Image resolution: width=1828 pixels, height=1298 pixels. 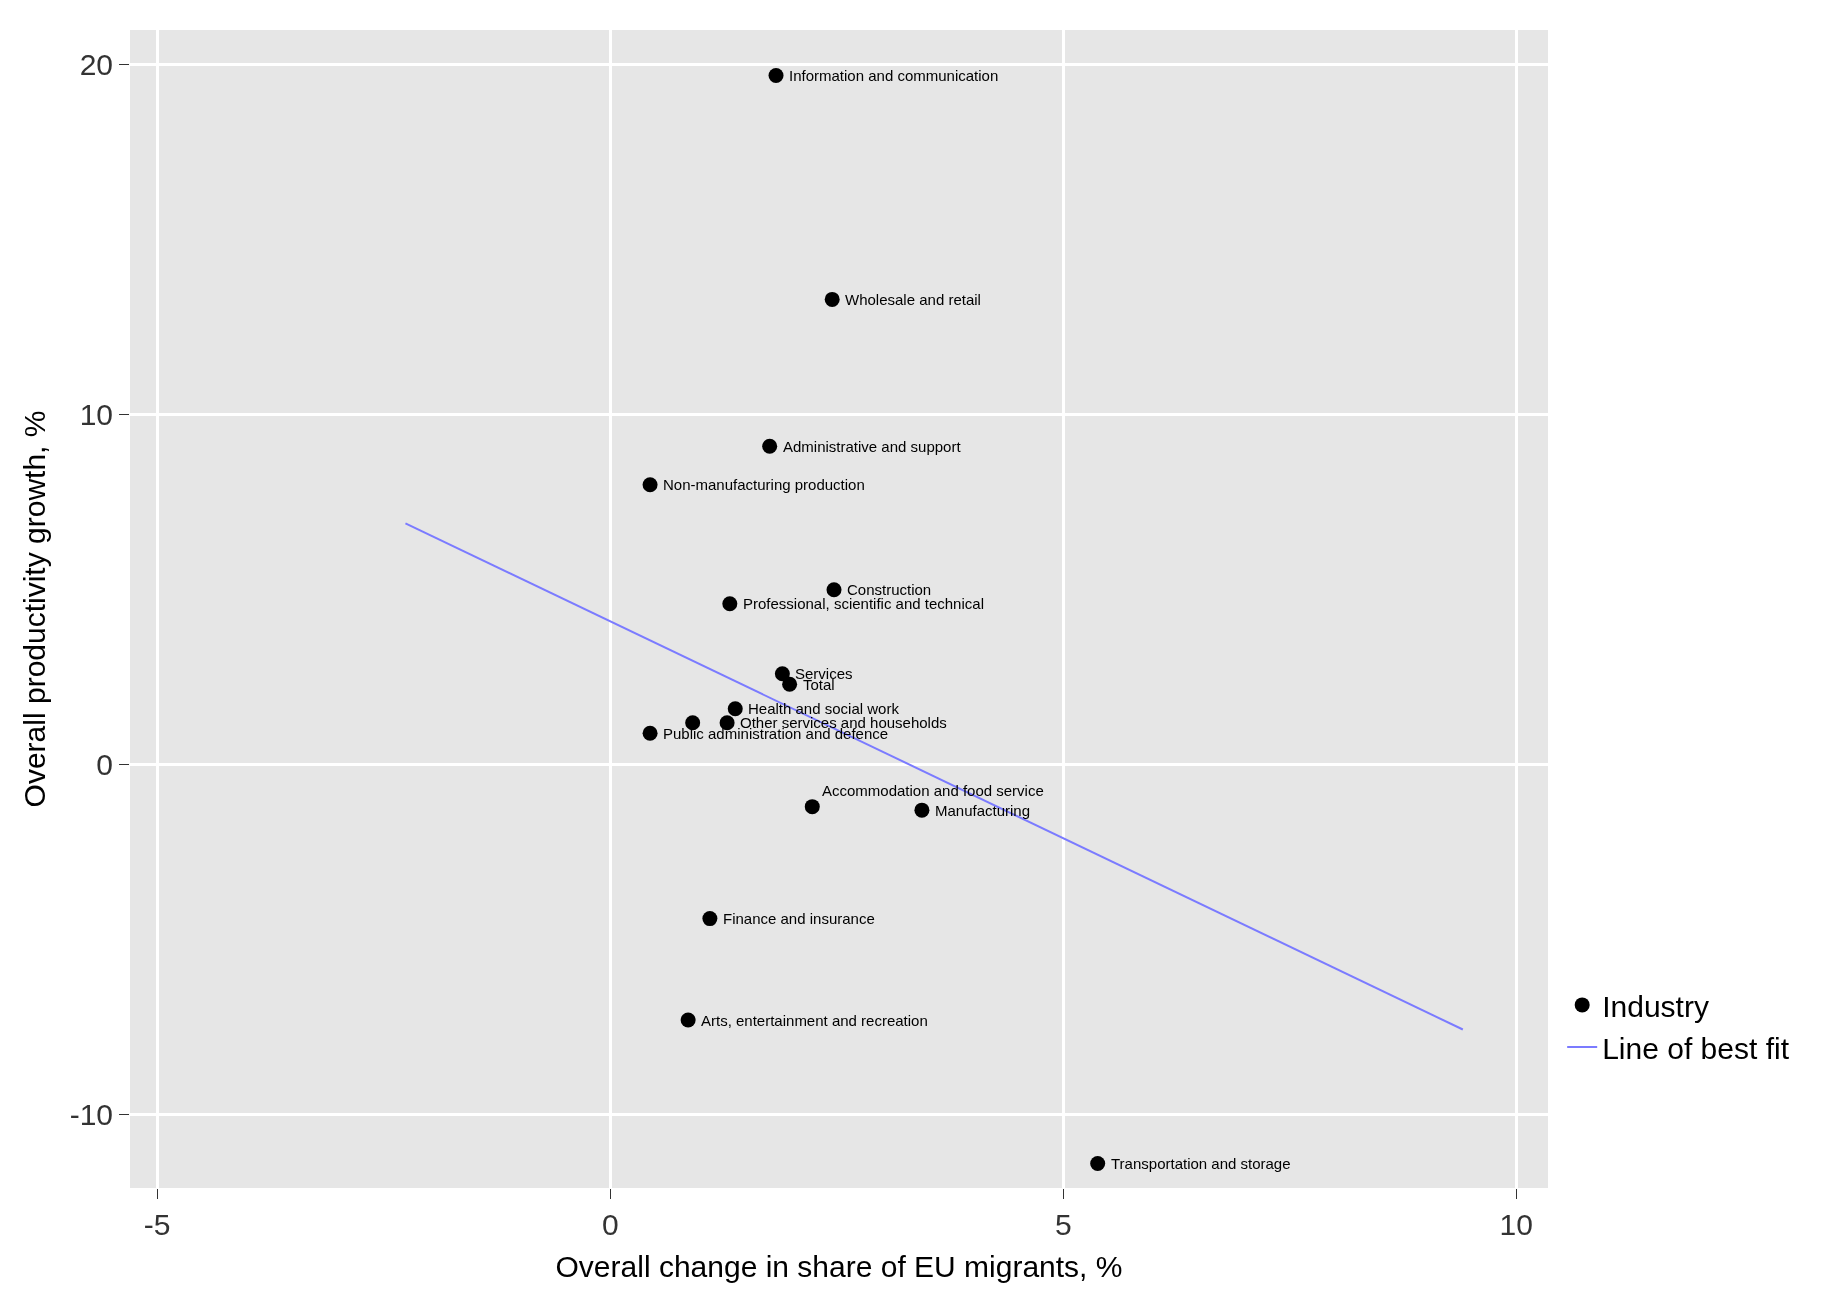 I want to click on annotation: Accommodation and food service, so click(x=933, y=790).